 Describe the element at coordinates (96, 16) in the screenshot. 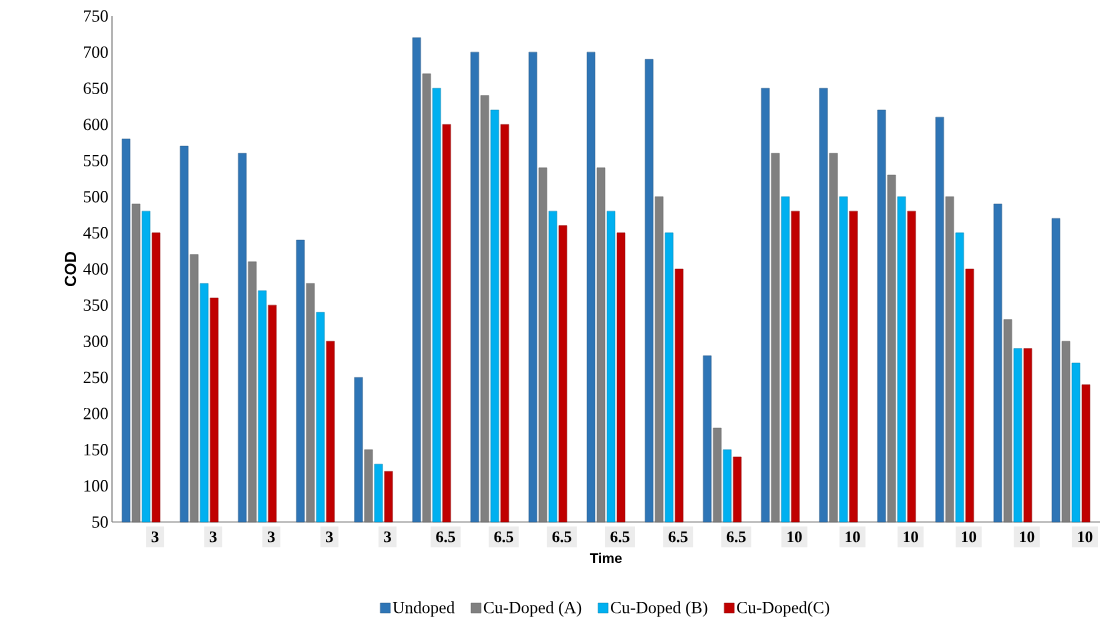

I see `y-tick-label: 750` at that location.